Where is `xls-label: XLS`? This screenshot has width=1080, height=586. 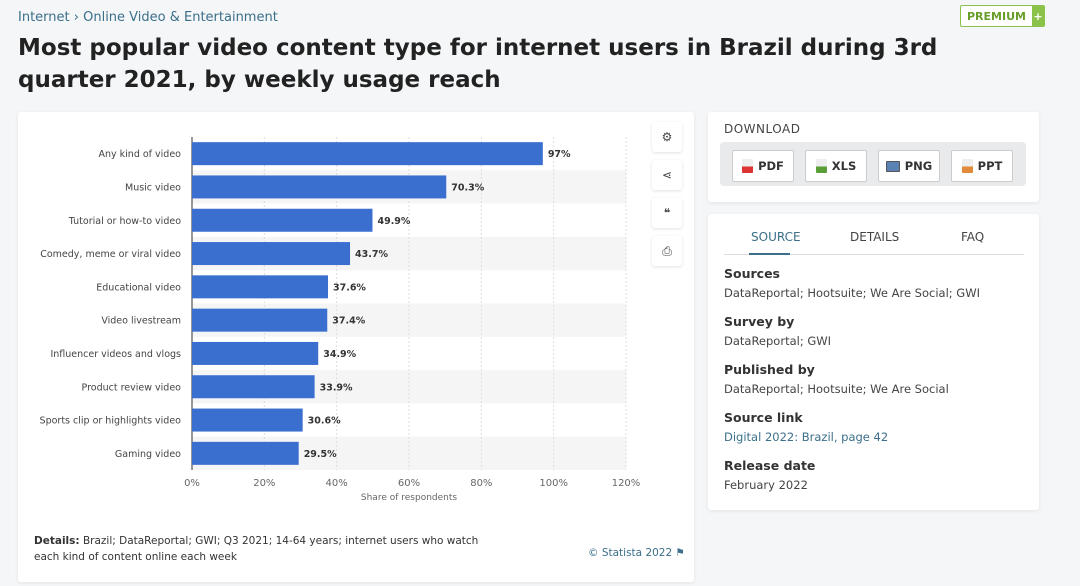
xls-label: XLS is located at coordinates (844, 166).